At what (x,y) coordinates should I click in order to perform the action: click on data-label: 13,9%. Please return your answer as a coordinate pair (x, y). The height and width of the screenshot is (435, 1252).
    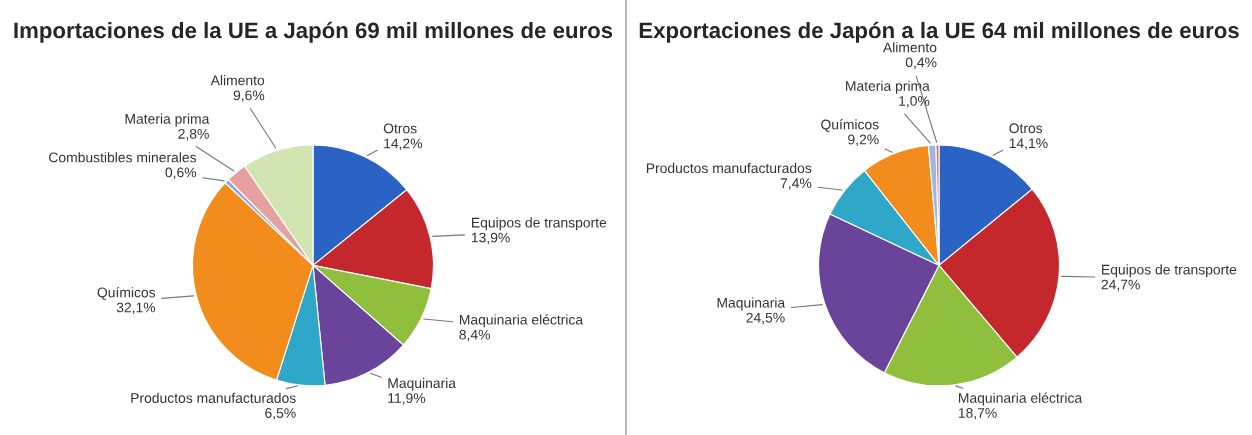
    Looking at the image, I should click on (490, 238).